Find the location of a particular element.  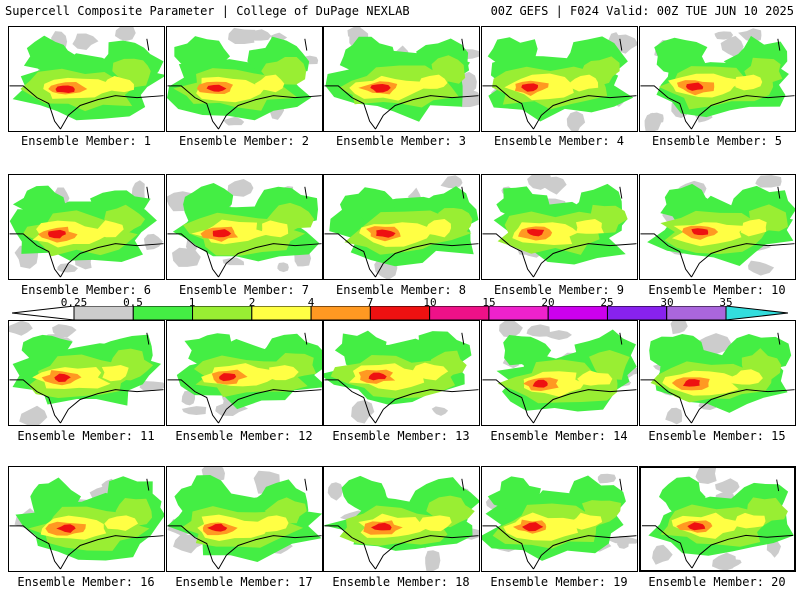

color-scale-tick-label: 2 is located at coordinates (252, 302).